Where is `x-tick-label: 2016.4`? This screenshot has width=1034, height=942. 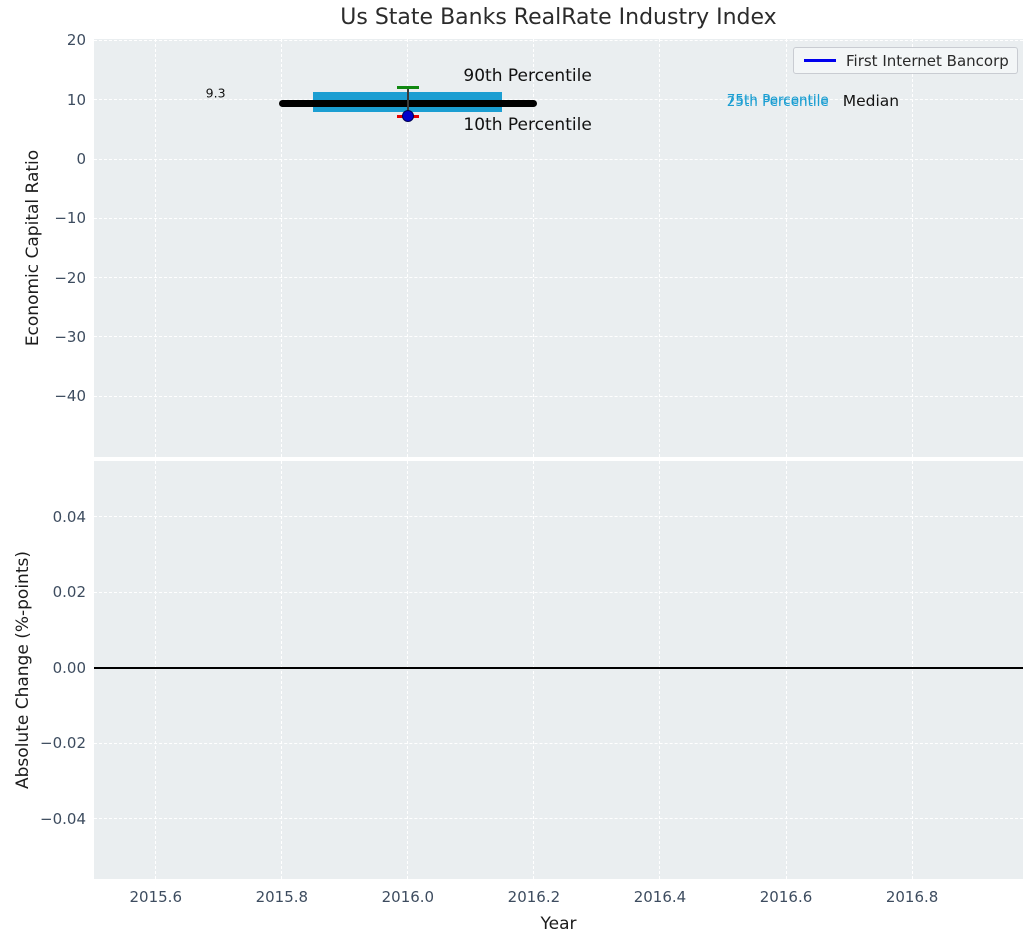 x-tick-label: 2016.4 is located at coordinates (660, 897).